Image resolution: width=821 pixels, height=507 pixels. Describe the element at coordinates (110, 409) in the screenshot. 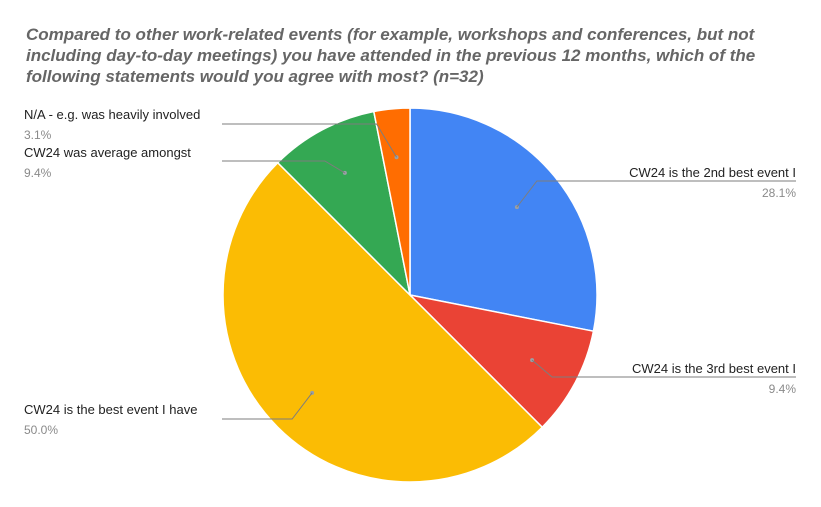

I see `slice-label: CW24 is the best event I have` at that location.